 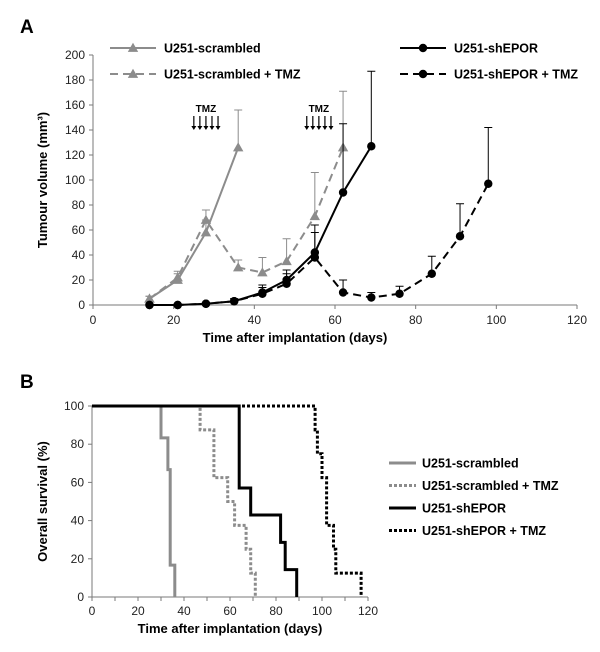 What do you see at coordinates (27, 382) in the screenshot?
I see `panel-label-b: B` at bounding box center [27, 382].